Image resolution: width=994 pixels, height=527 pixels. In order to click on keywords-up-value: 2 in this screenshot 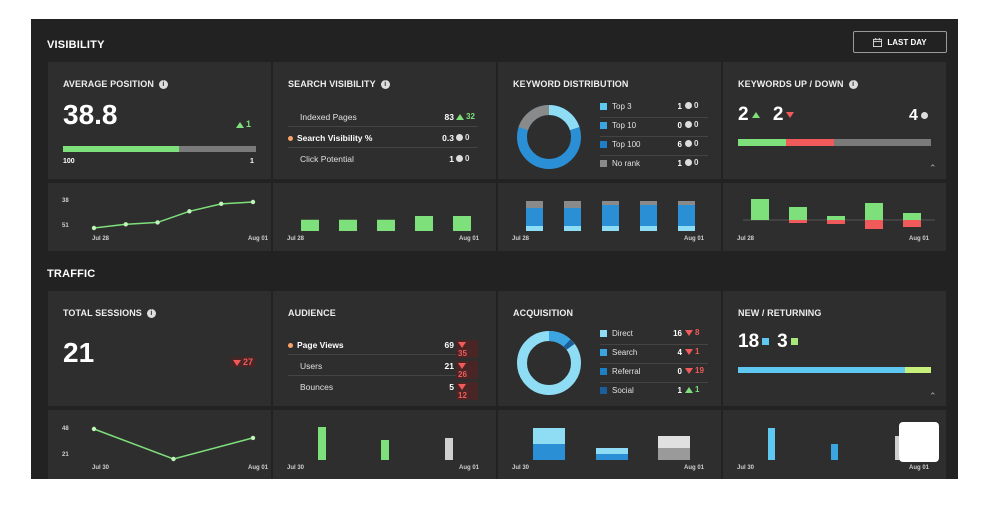, I will do `click(743, 114)`.